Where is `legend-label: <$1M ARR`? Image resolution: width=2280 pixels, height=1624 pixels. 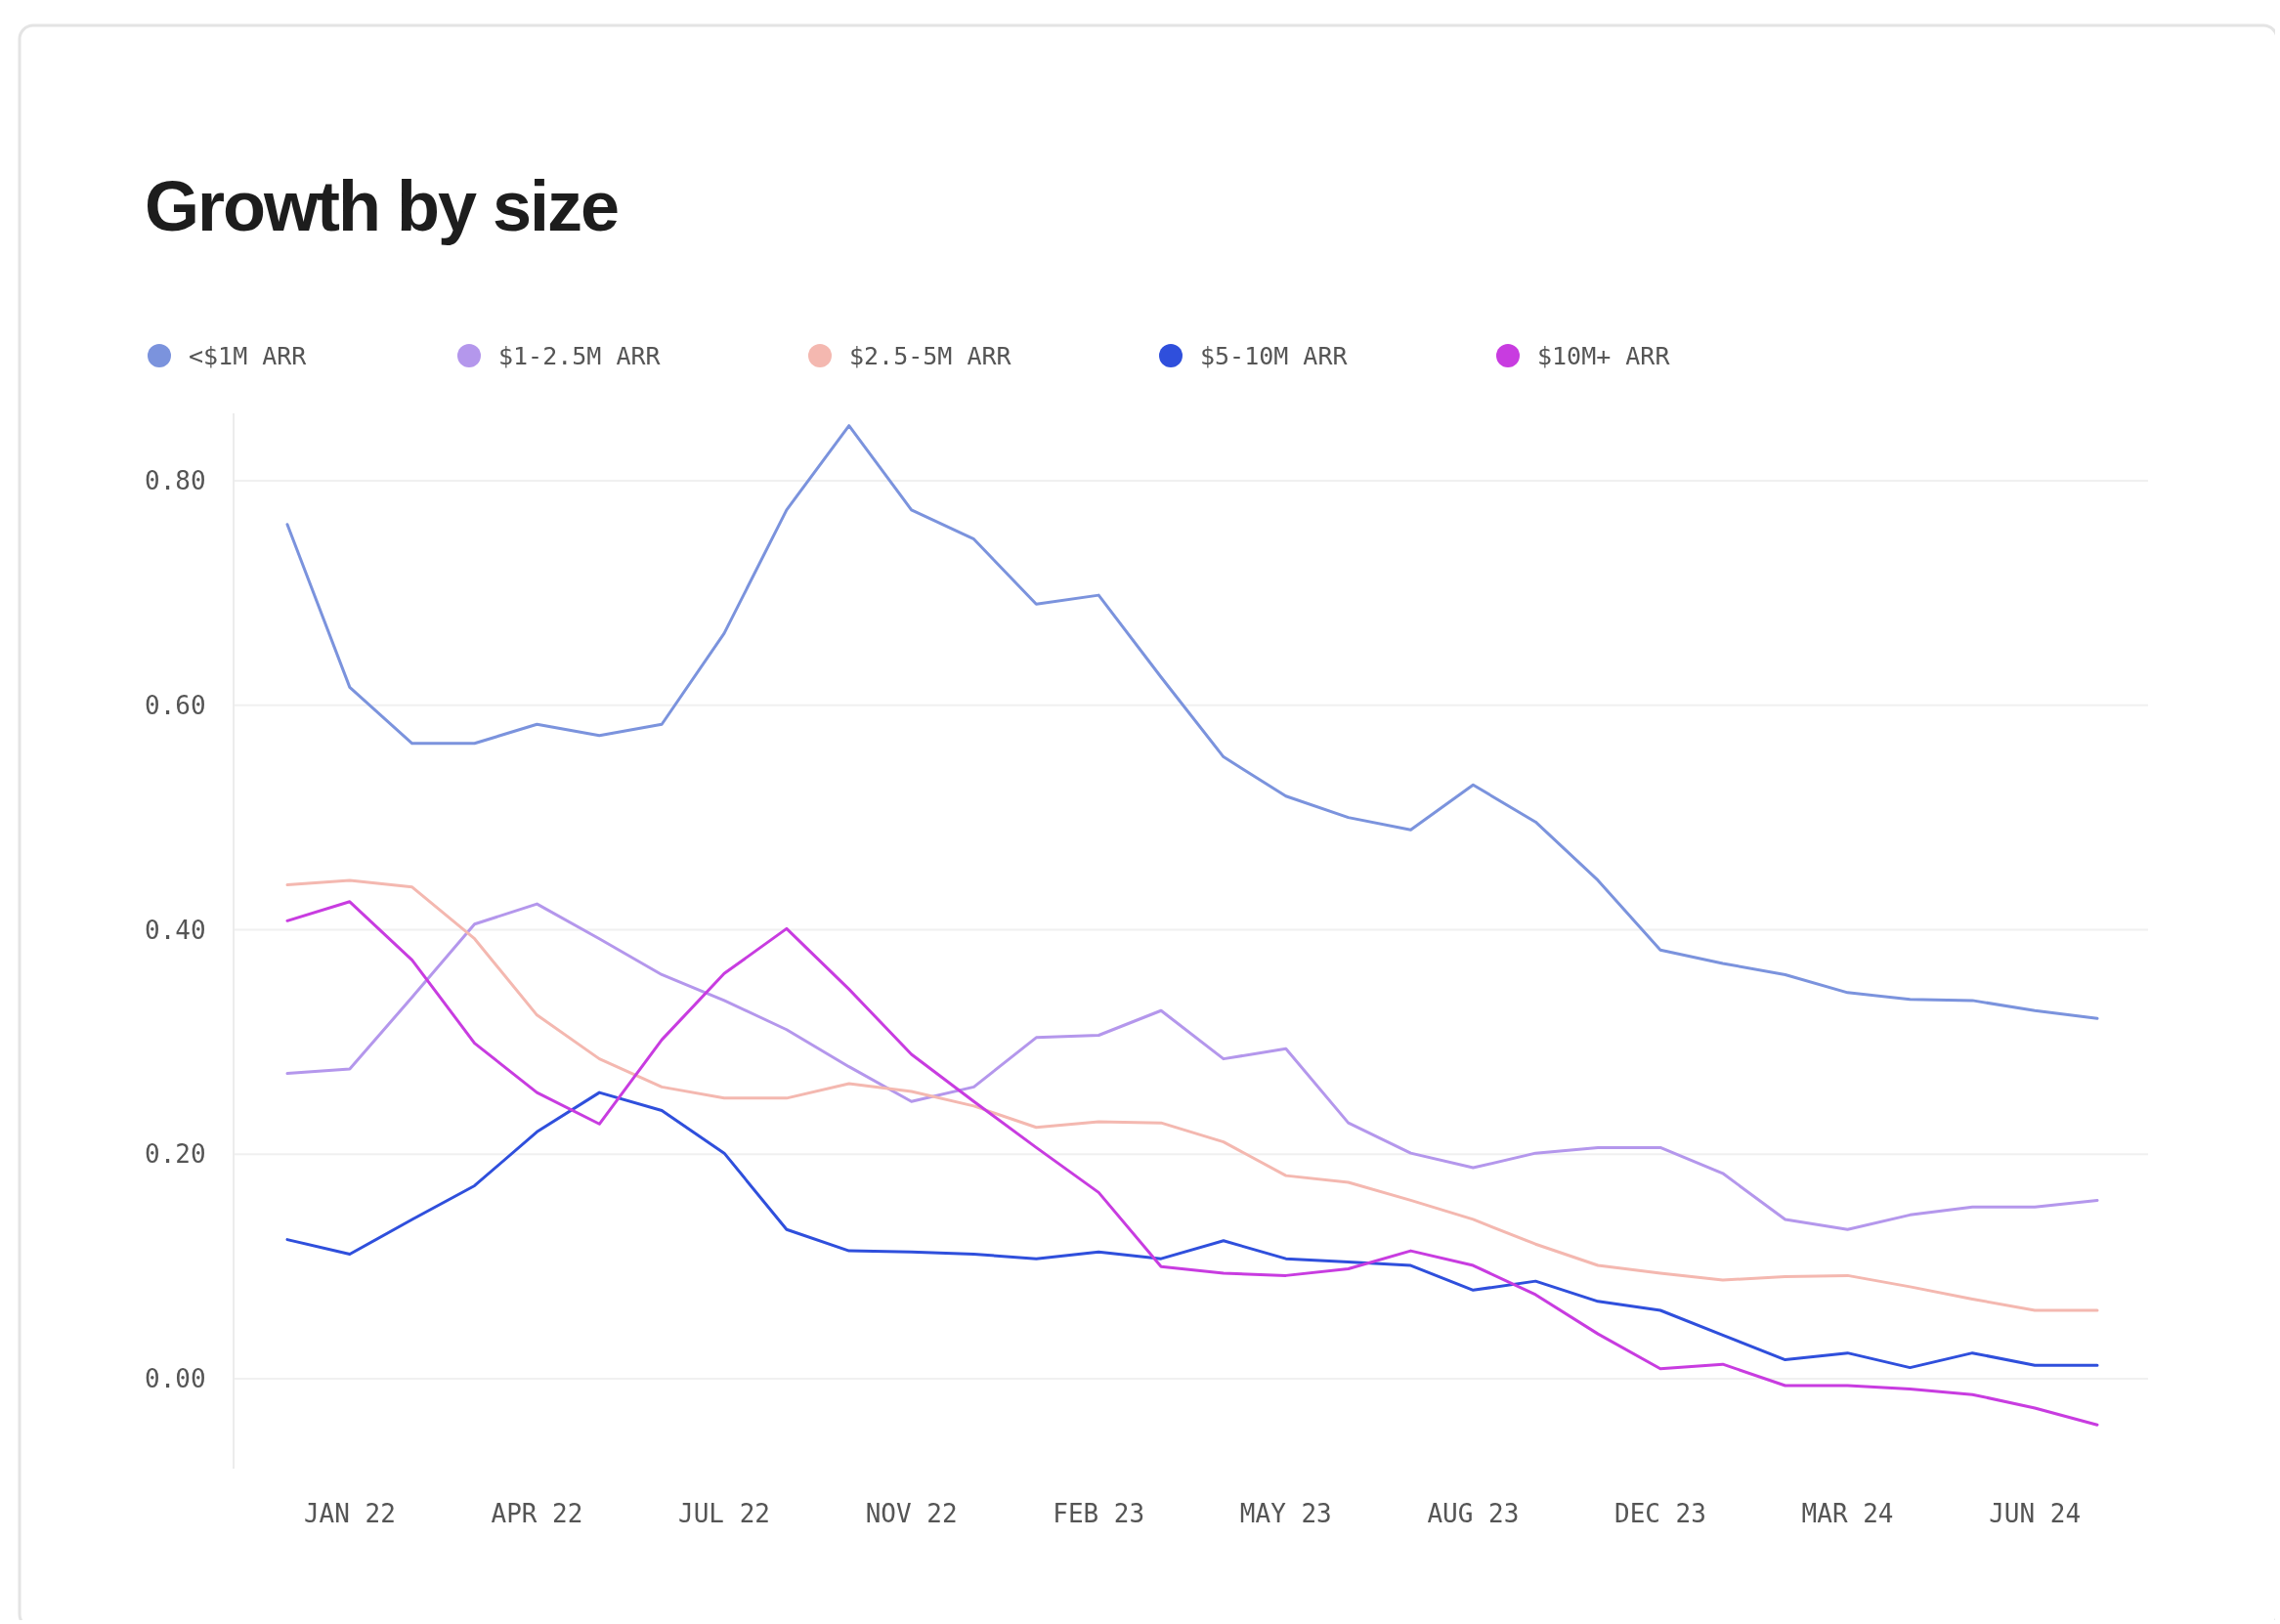
legend-label: <$1M ARR is located at coordinates (248, 356).